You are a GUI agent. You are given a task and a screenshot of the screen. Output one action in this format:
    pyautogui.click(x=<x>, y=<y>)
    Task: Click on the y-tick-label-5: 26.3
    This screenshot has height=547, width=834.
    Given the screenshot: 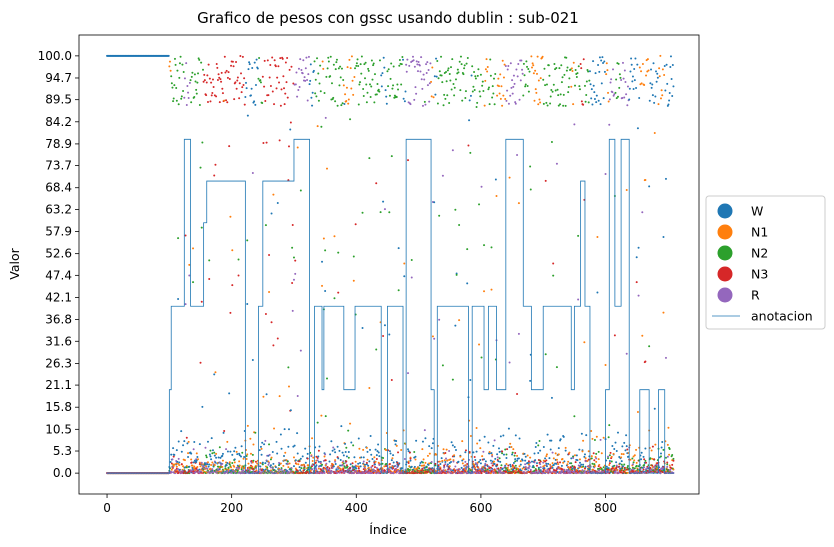 What is the action you would take?
    pyautogui.click(x=58, y=363)
    